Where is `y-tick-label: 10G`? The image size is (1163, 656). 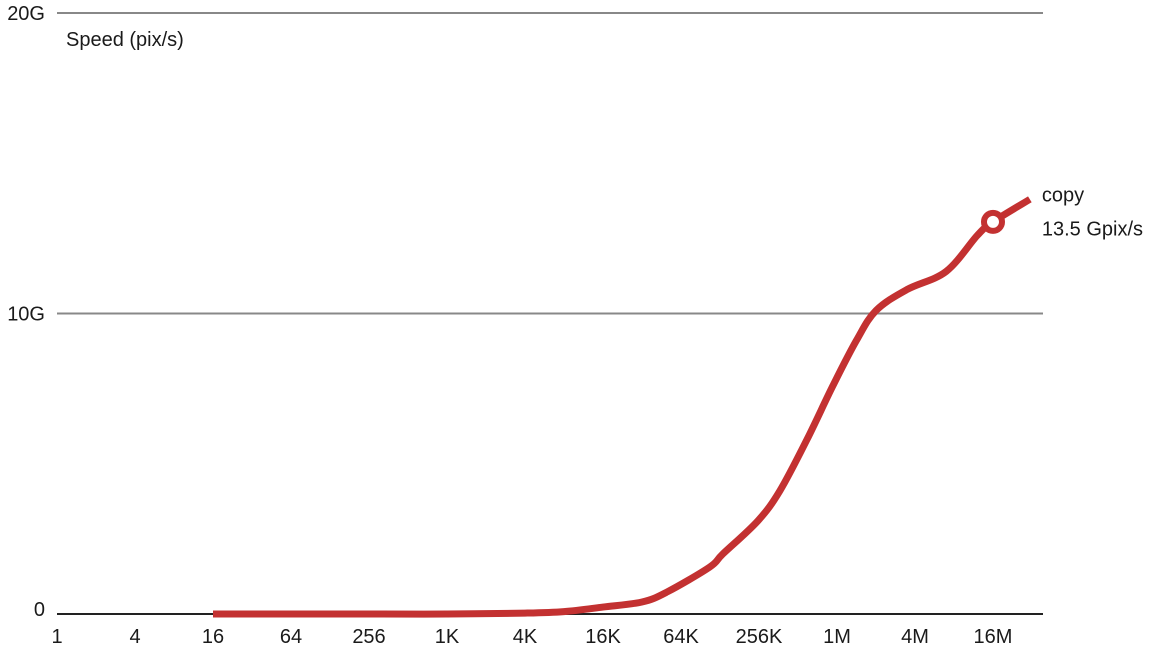
y-tick-label: 10G is located at coordinates (26, 315).